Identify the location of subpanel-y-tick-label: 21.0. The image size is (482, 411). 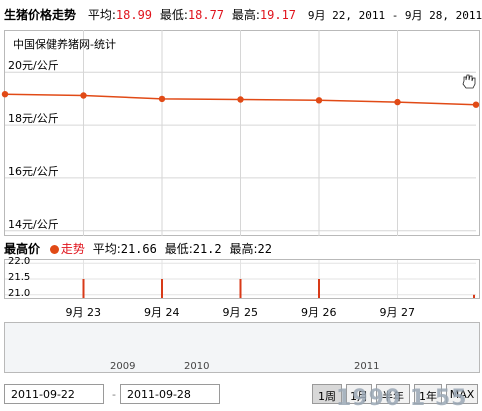
(19, 293).